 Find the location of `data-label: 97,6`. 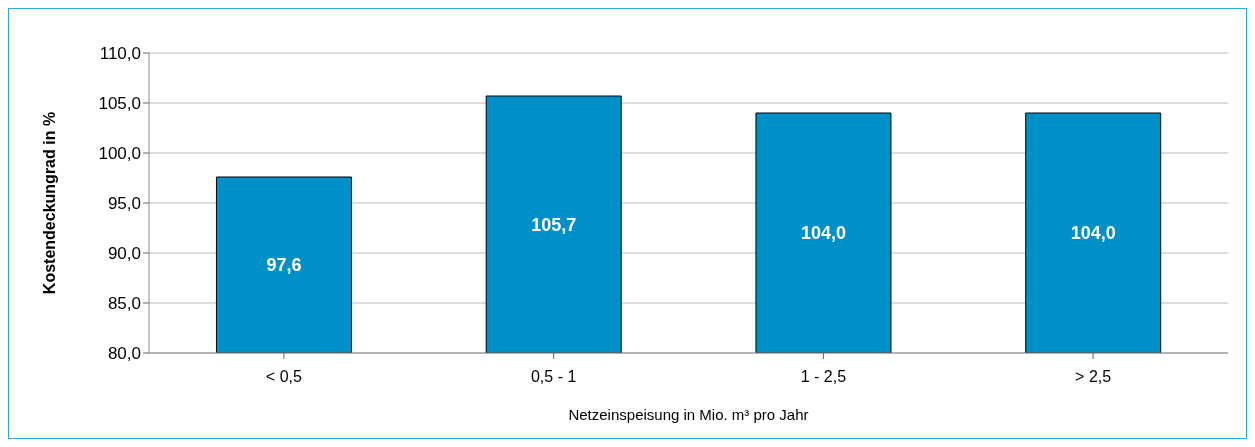

data-label: 97,6 is located at coordinates (284, 265).